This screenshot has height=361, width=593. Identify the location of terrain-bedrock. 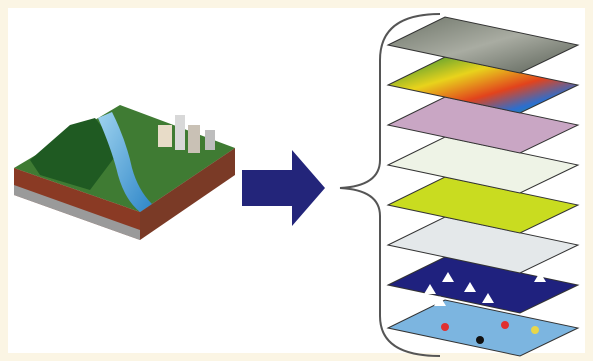
(77, 212).